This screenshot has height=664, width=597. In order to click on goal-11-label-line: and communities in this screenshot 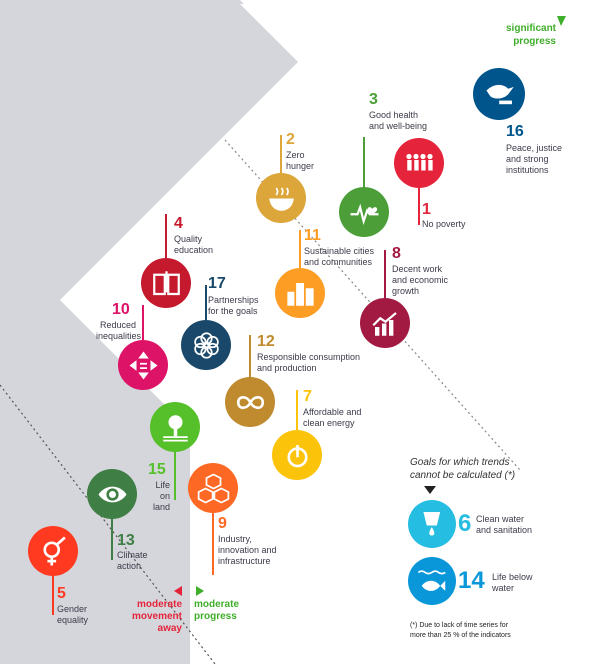, I will do `click(338, 262)`.